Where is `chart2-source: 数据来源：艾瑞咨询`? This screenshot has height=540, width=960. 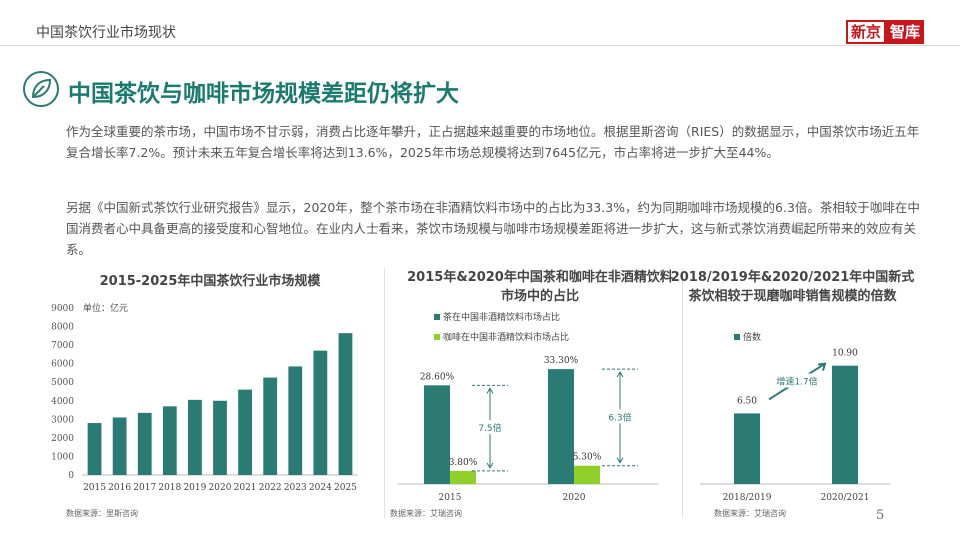
chart2-source: 数据来源：艾瑞咨询 is located at coordinates (426, 513).